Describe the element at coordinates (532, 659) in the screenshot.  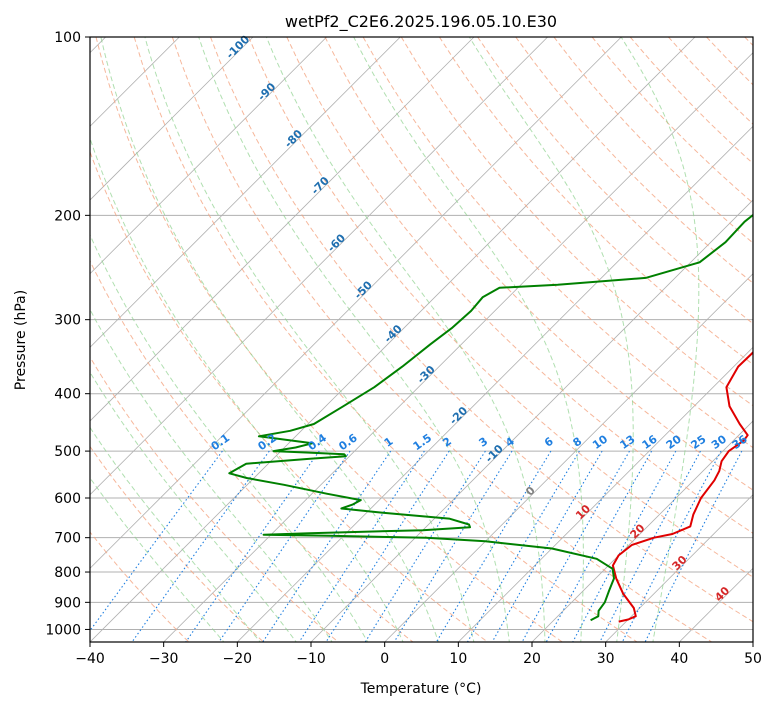
I see `x-tick-label: 20` at that location.